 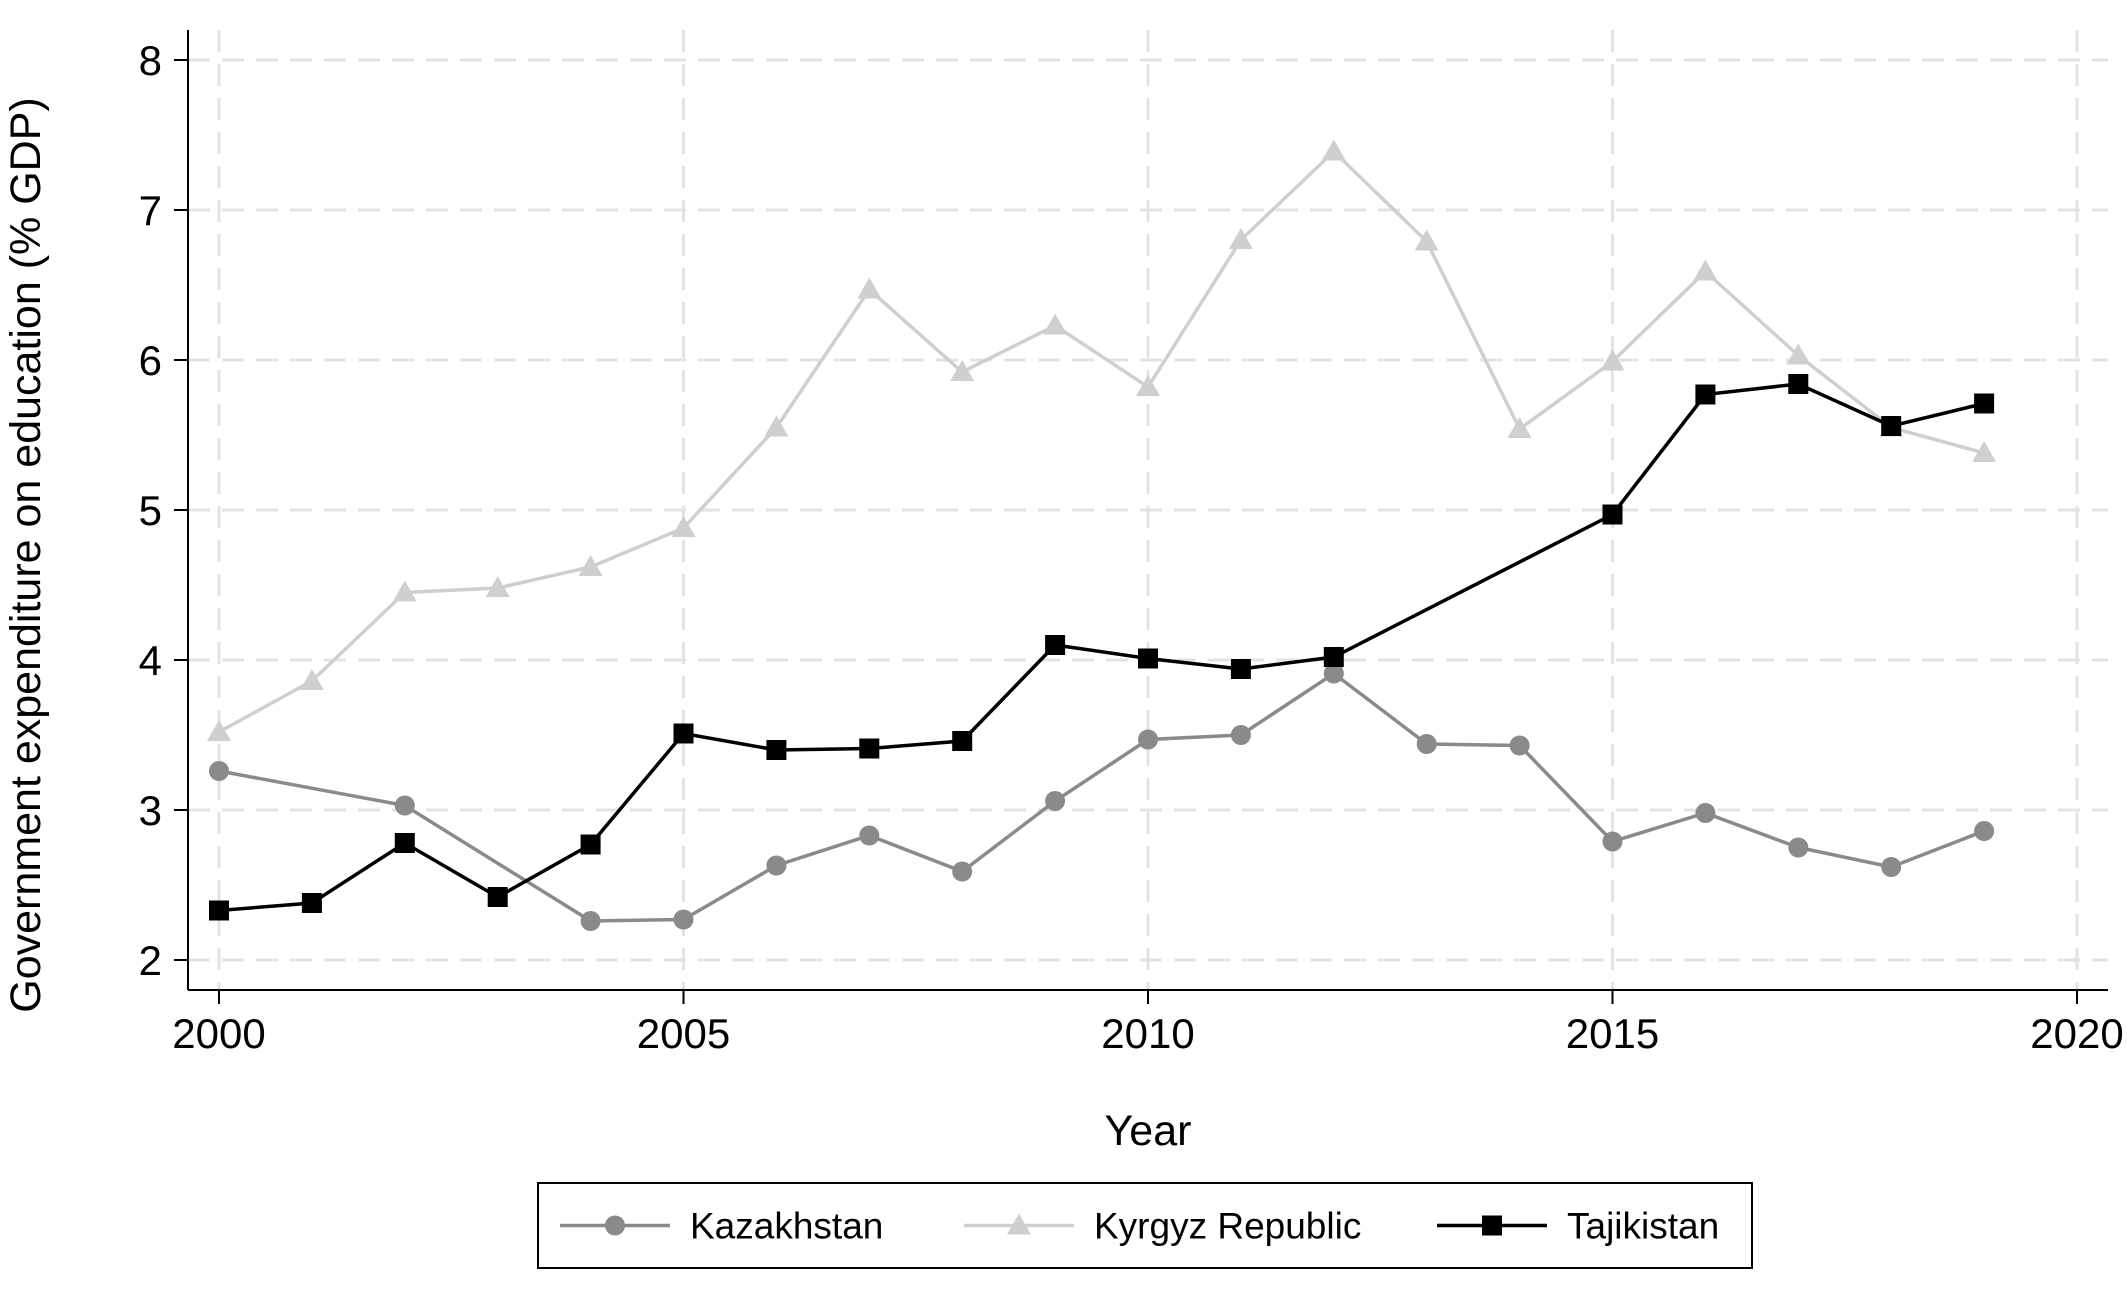 What do you see at coordinates (683, 1033) in the screenshot?
I see `x-tick-label: 2005` at bounding box center [683, 1033].